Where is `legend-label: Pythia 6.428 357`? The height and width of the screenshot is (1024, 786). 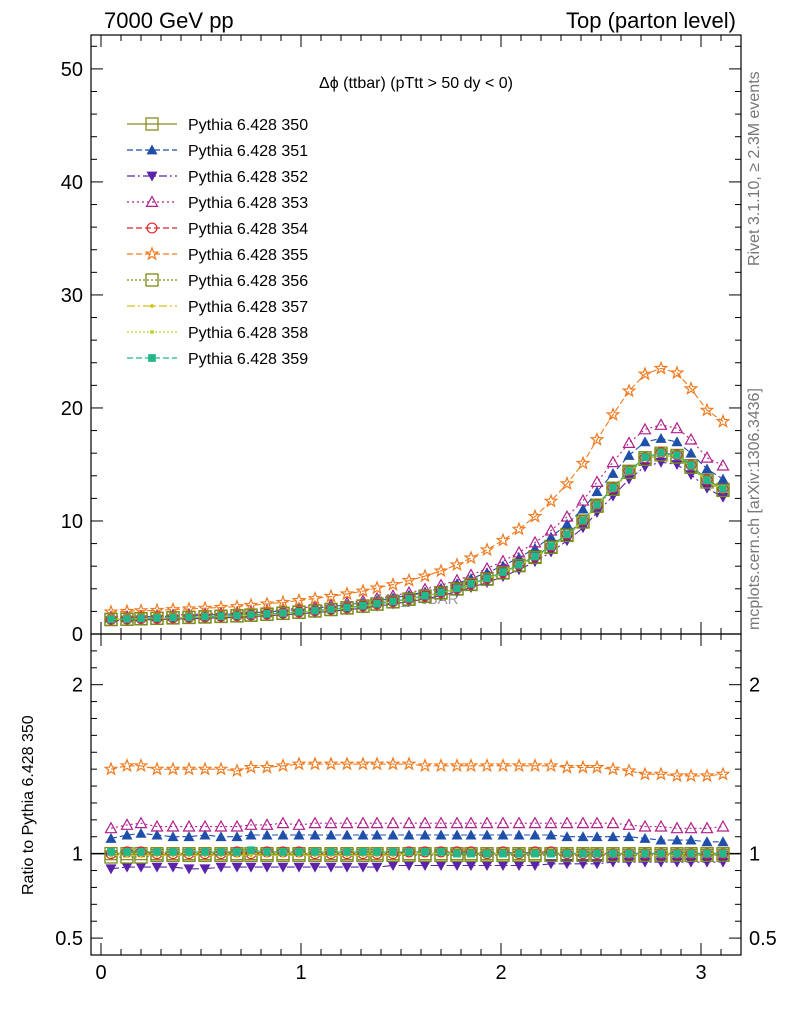
legend-label: Pythia 6.428 357 is located at coordinates (248, 307).